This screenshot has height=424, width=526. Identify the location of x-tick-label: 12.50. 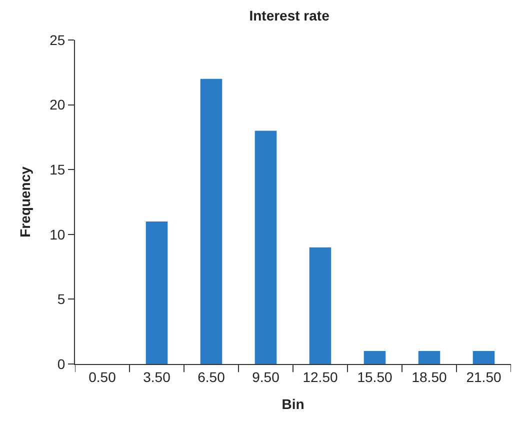
(320, 376).